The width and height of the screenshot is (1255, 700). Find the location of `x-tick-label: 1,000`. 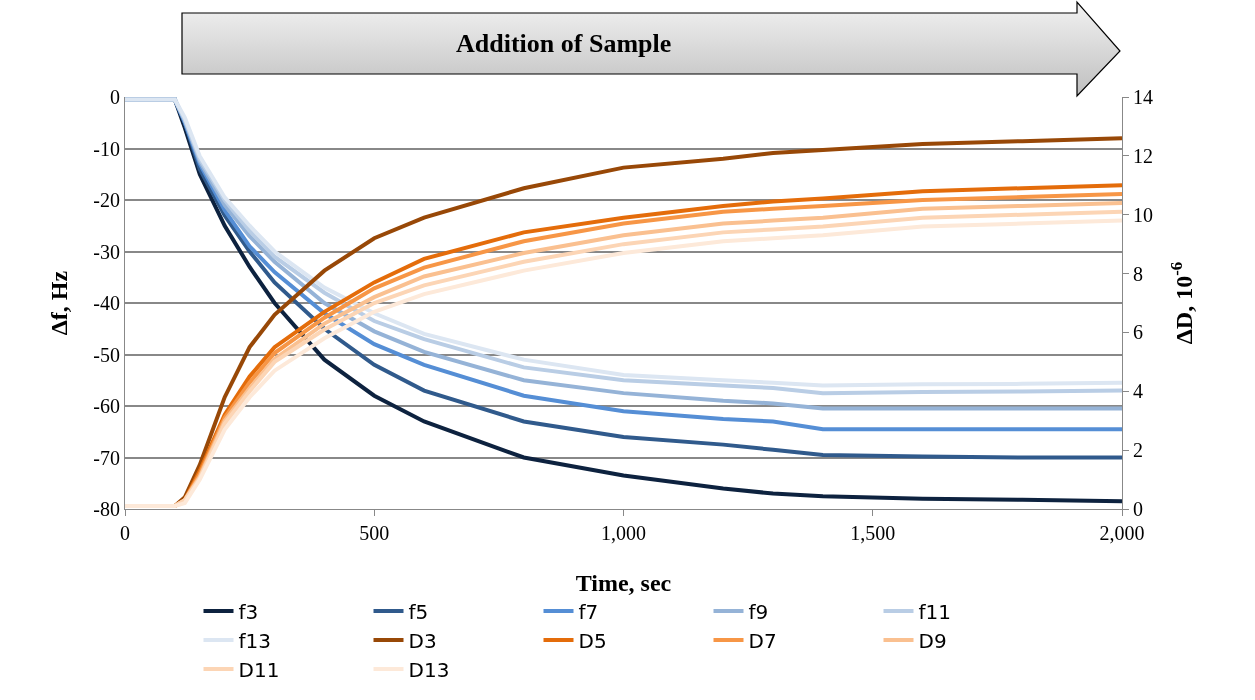

x-tick-label: 1,000 is located at coordinates (623, 533).